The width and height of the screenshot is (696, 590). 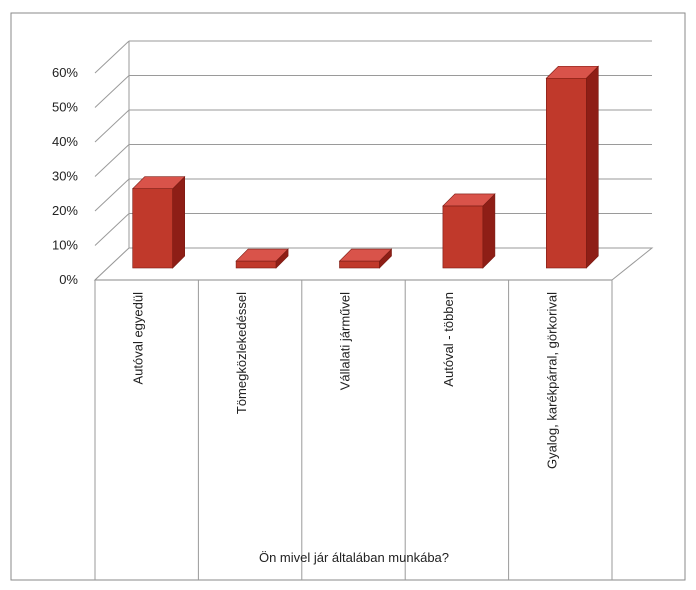 I want to click on x-category-label: Tömegközlekedéssel, so click(x=241, y=353).